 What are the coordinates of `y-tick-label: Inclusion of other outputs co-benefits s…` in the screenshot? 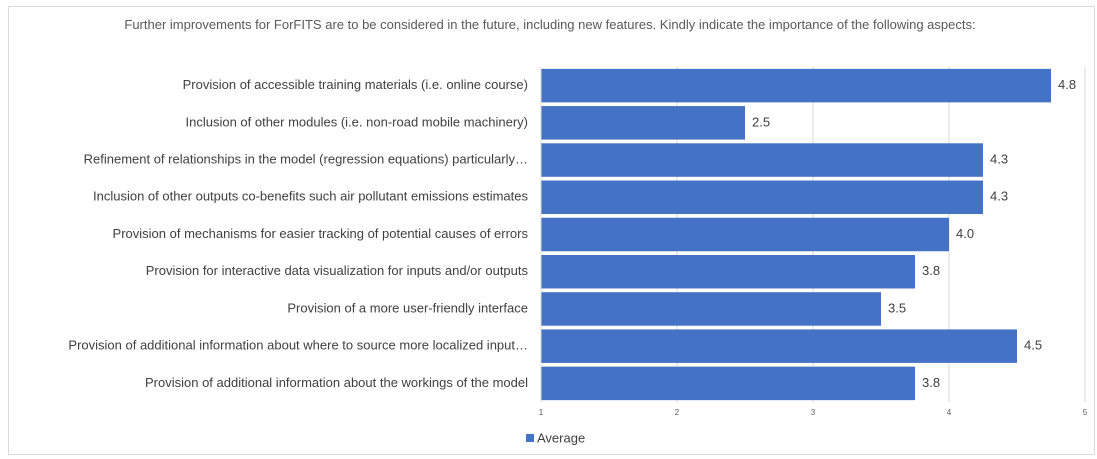 It's located at (311, 196).